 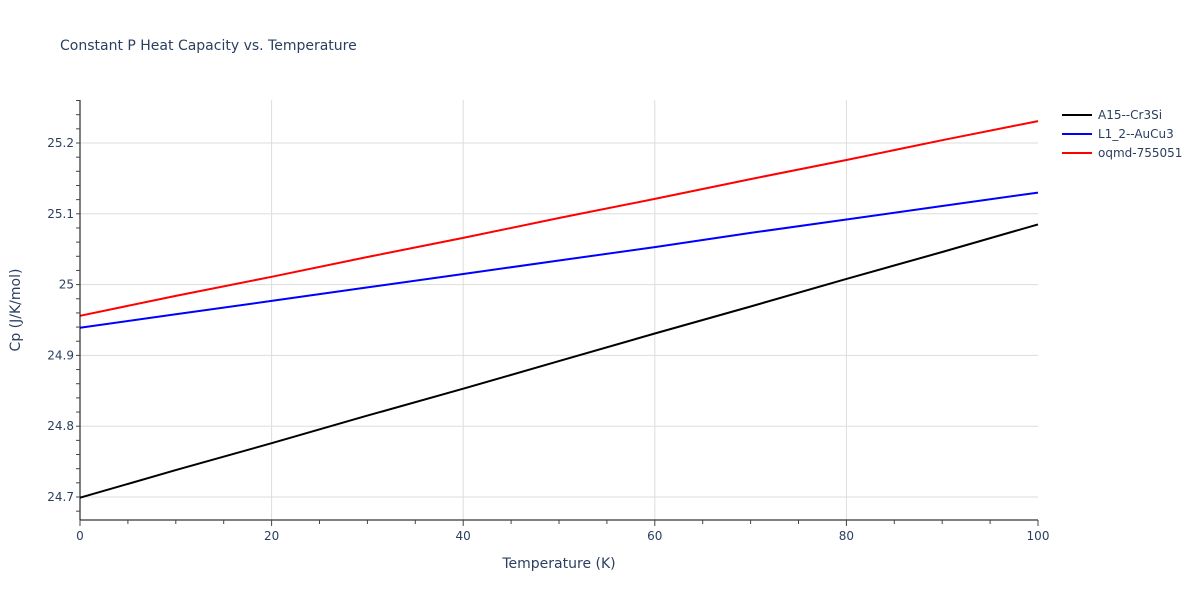 I want to click on y-tick-label: 24.8, so click(x=60, y=426).